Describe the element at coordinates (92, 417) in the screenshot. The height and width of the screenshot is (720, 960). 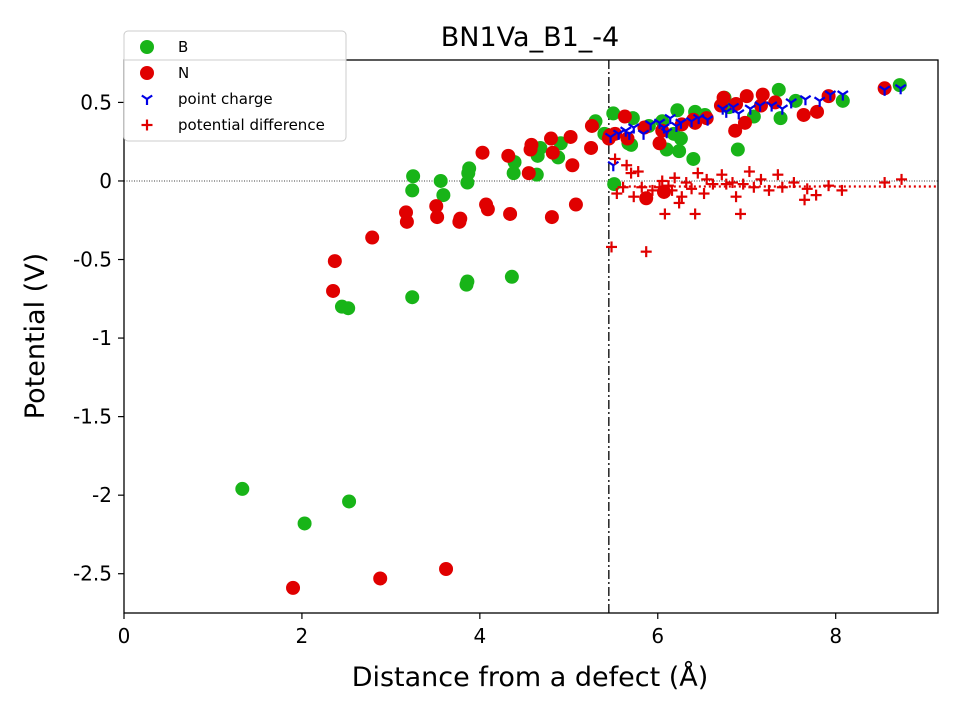
I see `y-tick-label: -1.5` at that location.